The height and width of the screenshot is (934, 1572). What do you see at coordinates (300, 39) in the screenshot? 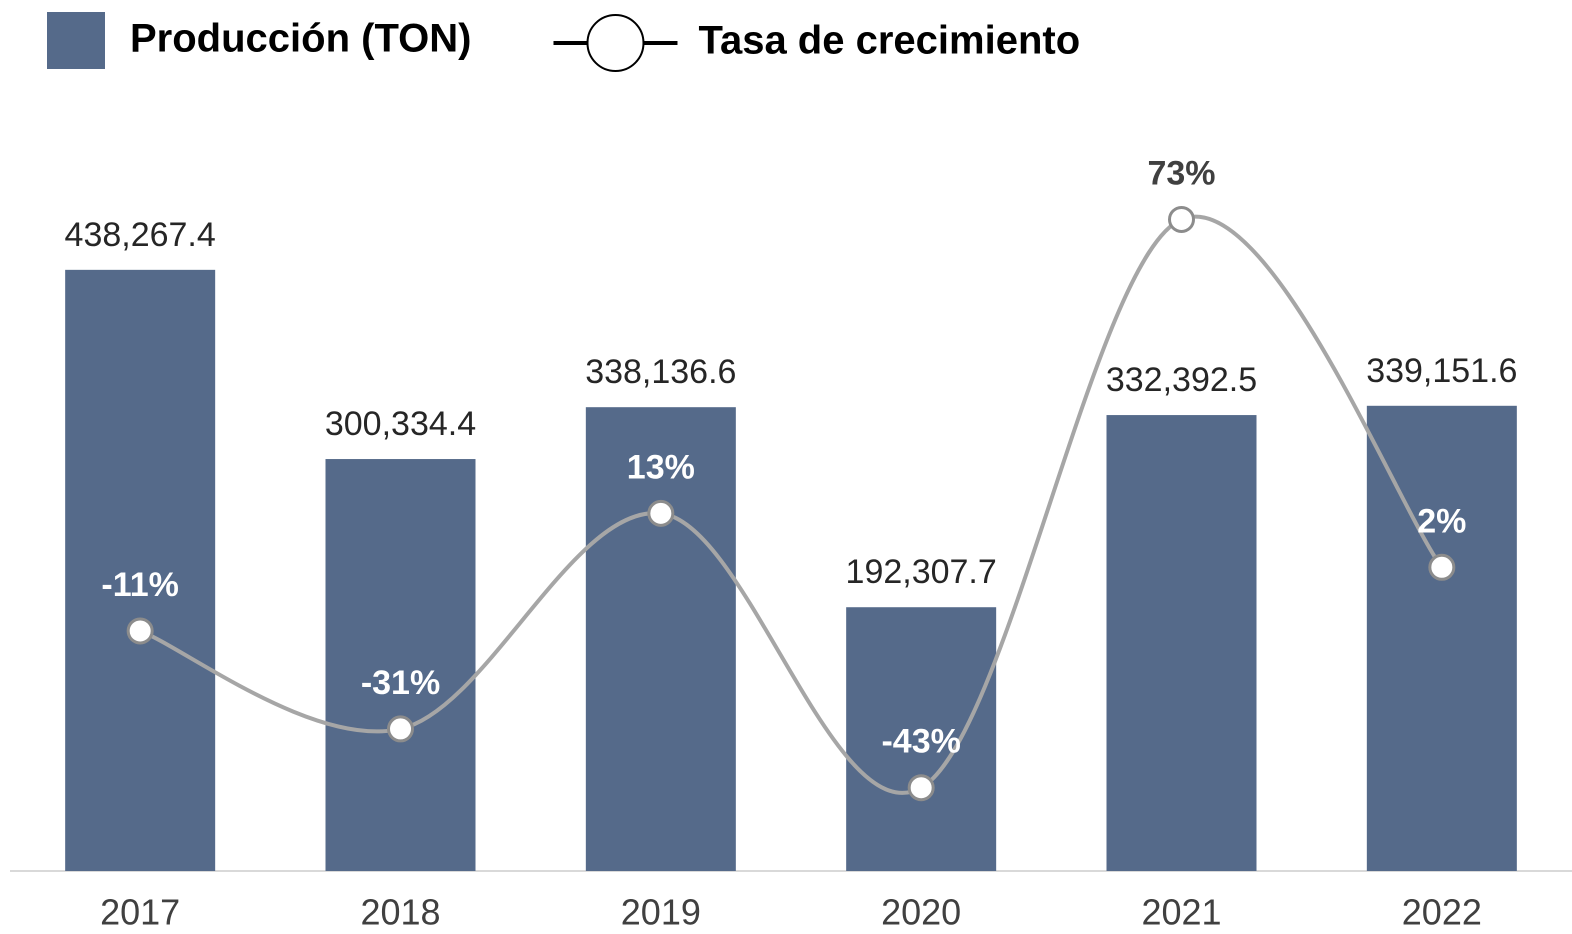
I see `legend-label: Producción (TON)` at bounding box center [300, 39].